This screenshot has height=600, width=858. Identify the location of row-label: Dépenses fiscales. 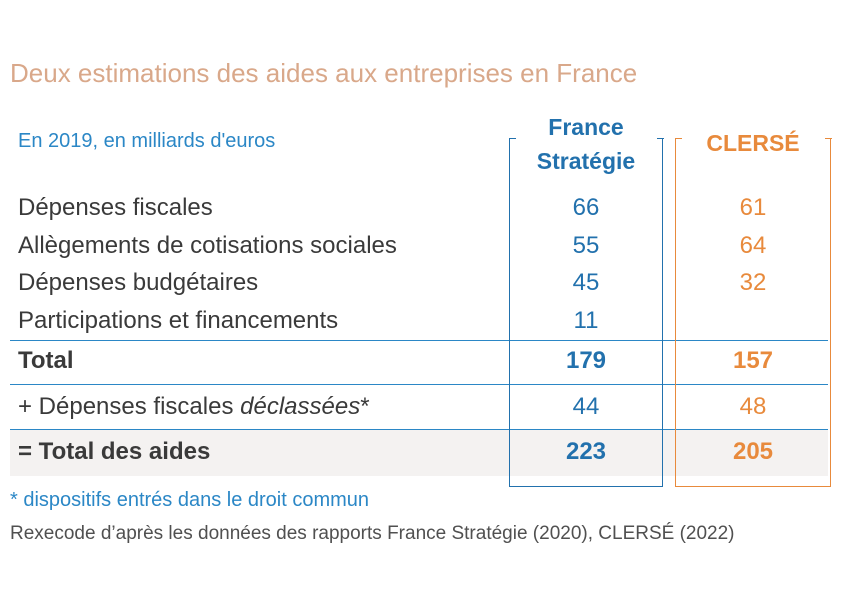
(115, 207).